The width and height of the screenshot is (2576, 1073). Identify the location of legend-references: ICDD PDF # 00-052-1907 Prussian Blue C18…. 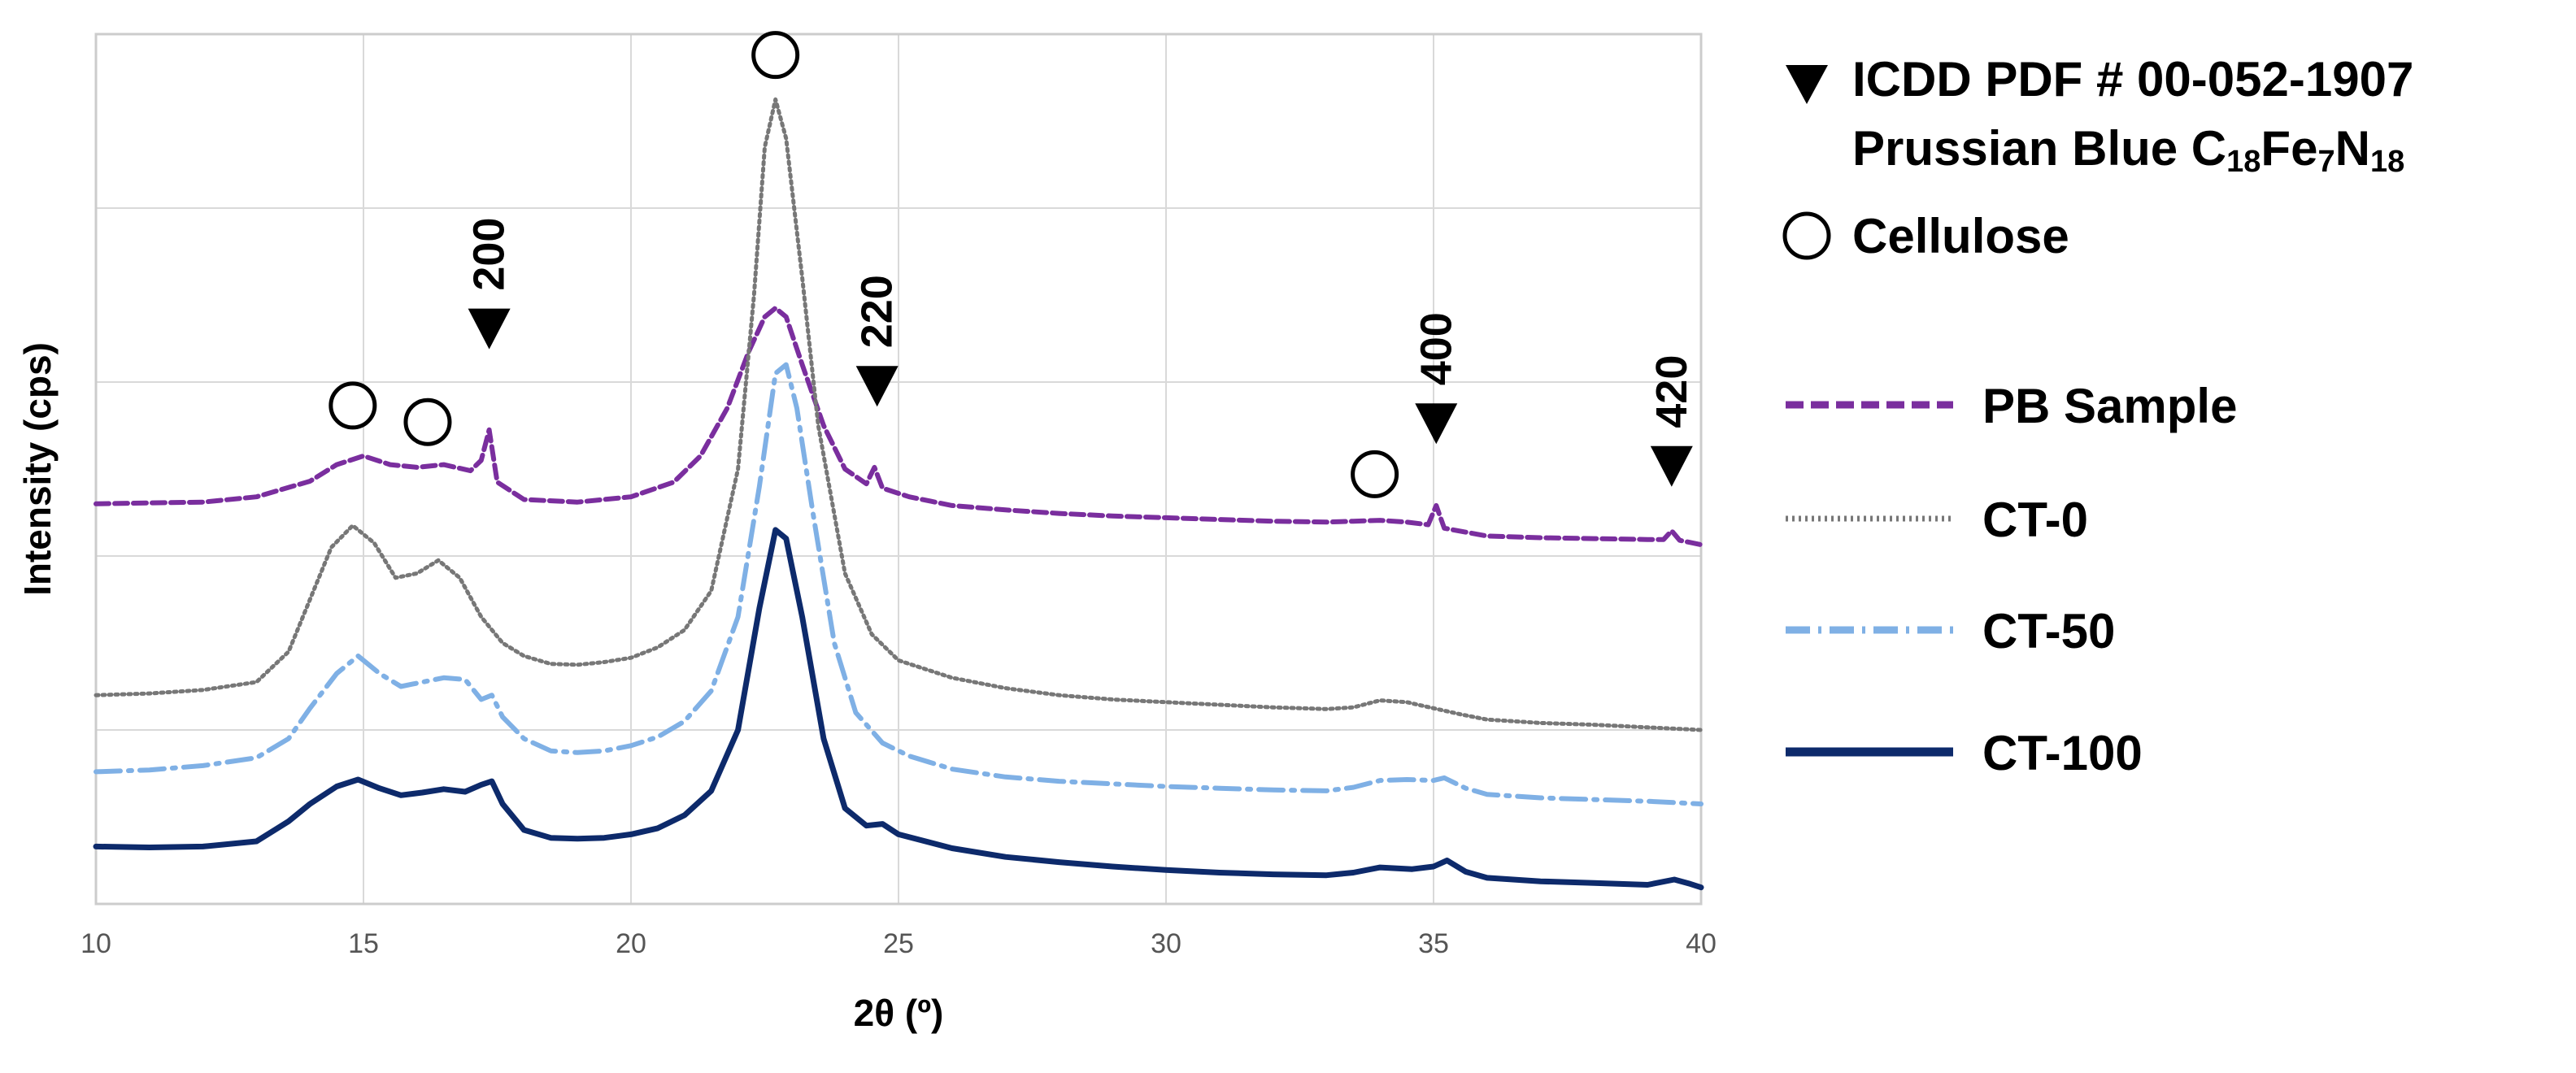
(2097, 158).